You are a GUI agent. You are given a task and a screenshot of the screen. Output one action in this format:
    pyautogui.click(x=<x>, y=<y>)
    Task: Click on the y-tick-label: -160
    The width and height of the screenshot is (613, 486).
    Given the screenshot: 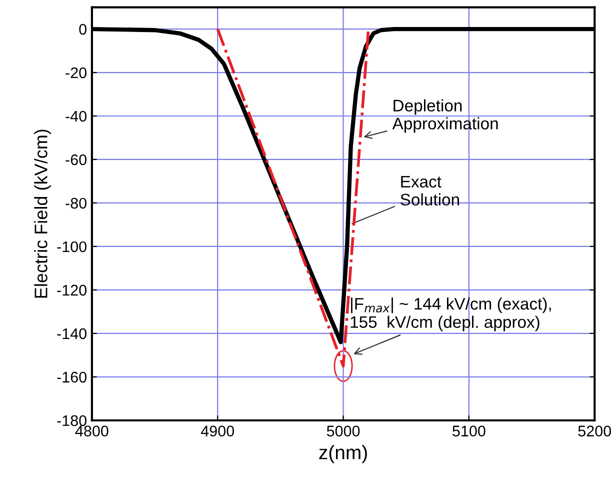 What is the action you would take?
    pyautogui.click(x=71, y=377)
    